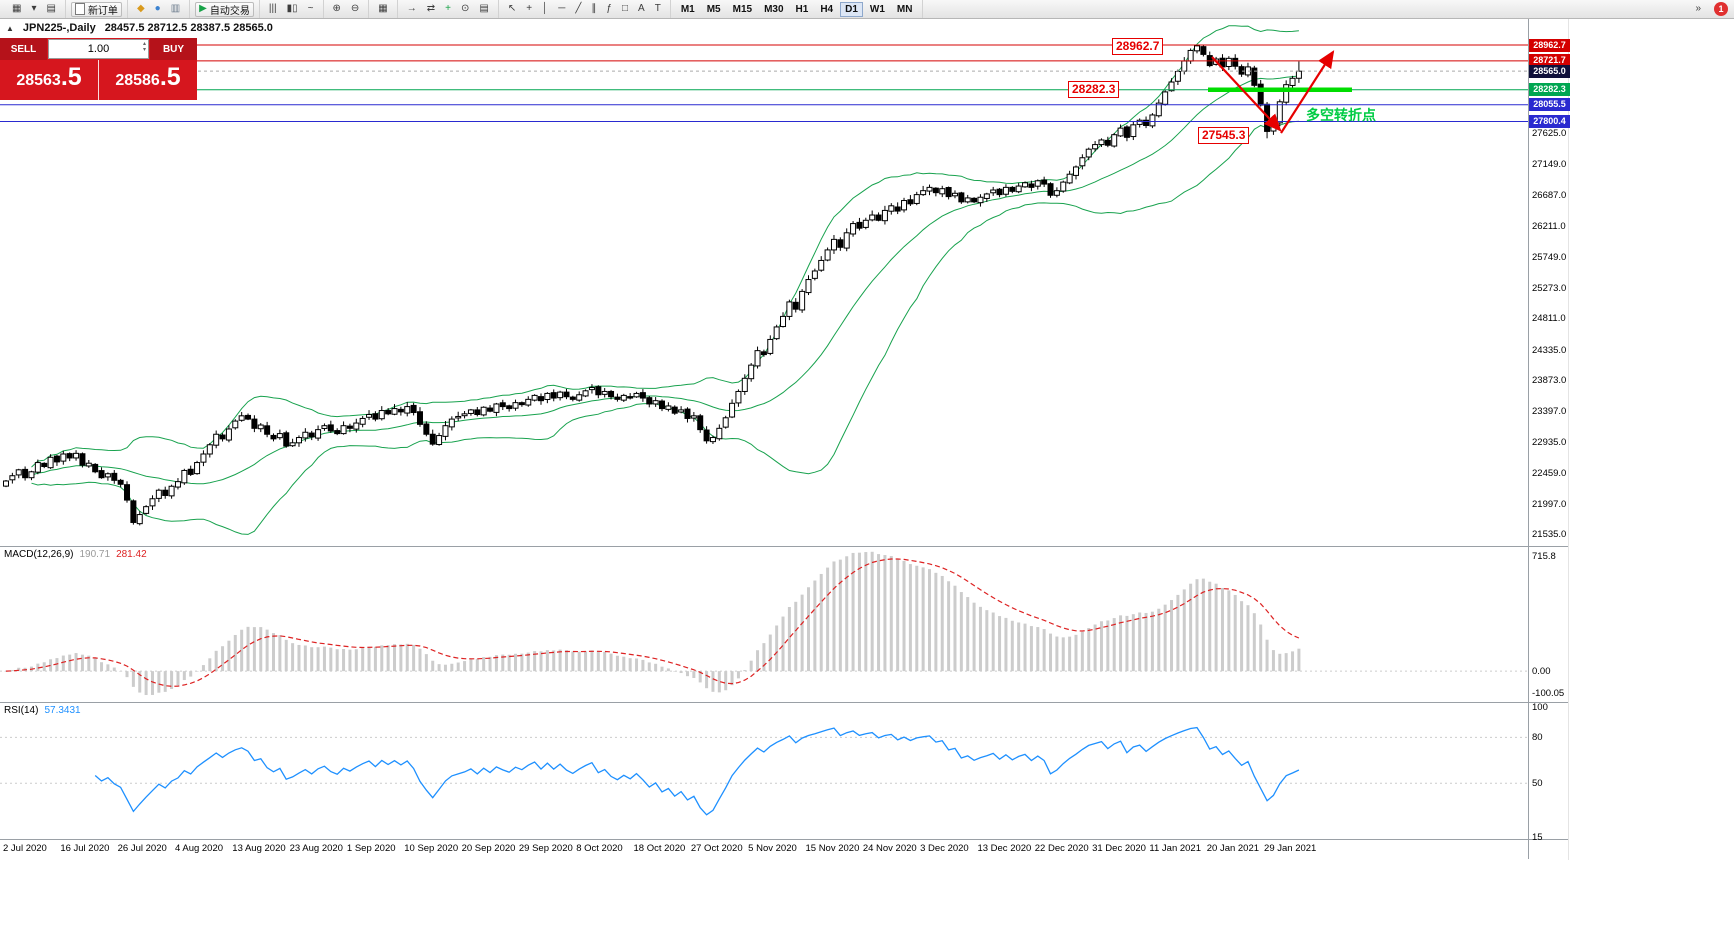 The height and width of the screenshot is (945, 1734). Describe the element at coordinates (764, 623) in the screenshot. I see `macd-panel` at that location.